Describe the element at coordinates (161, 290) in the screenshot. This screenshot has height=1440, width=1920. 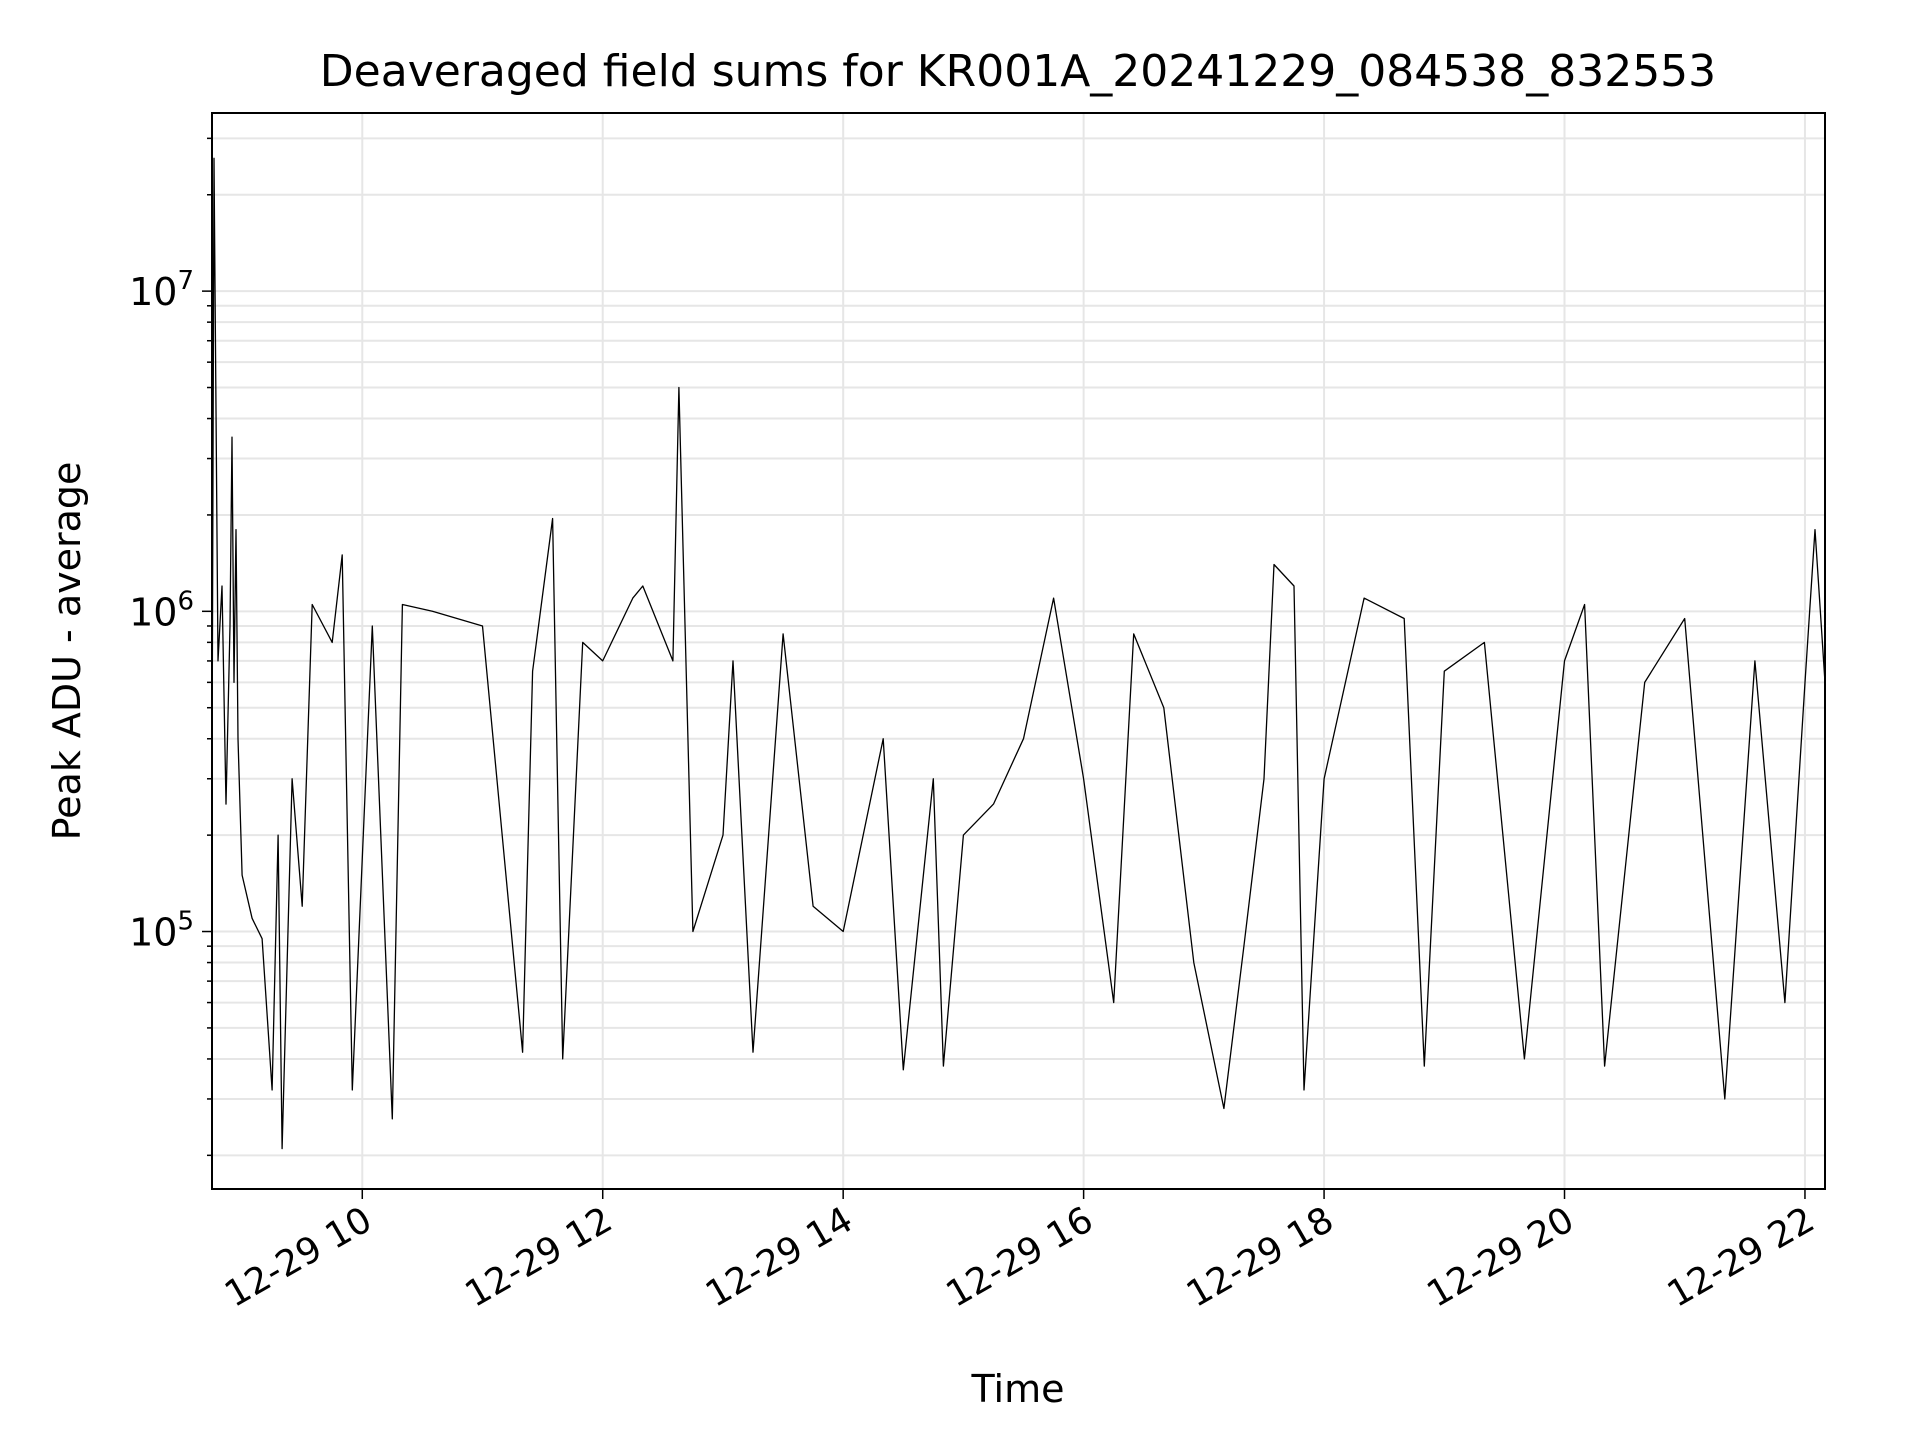
I see `y-tick-label: 107` at that location.